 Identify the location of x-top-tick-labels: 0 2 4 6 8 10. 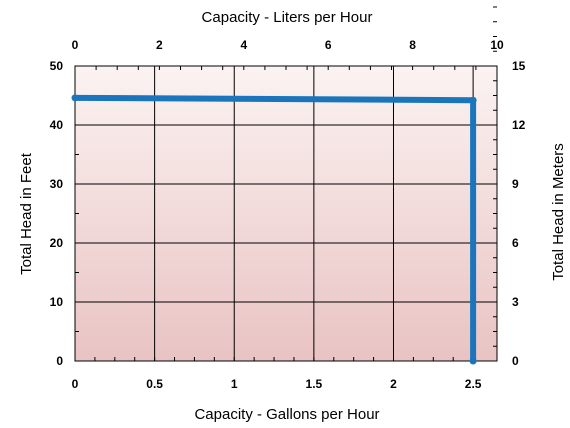
(288, 45).